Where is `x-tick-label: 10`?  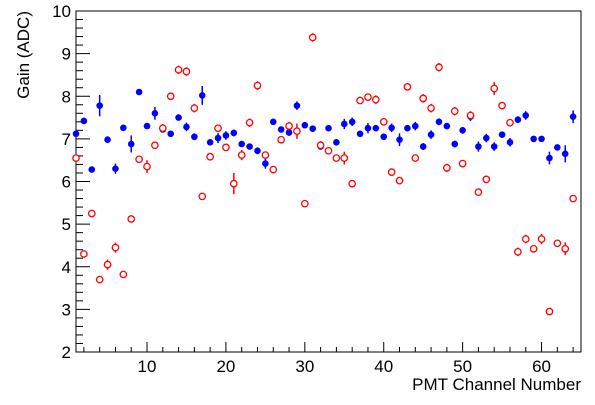 x-tick-label: 10 is located at coordinates (147, 366).